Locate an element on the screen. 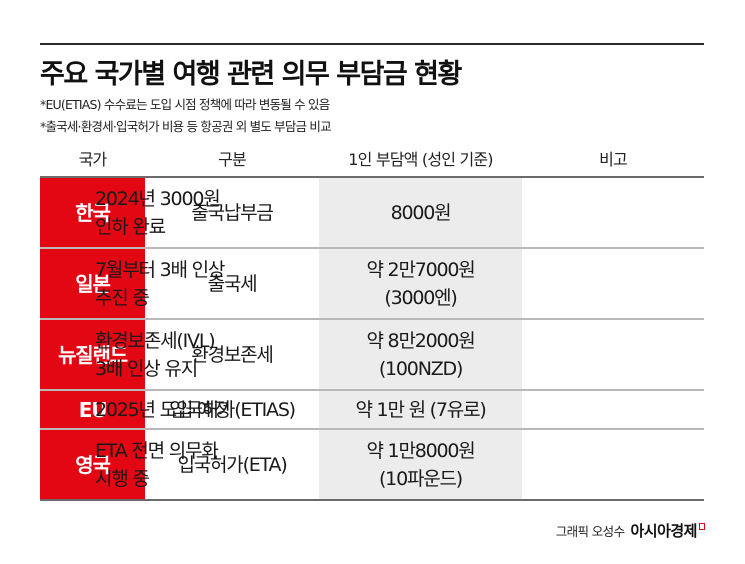  note-line: 인하 완료 is located at coordinates (130, 226).